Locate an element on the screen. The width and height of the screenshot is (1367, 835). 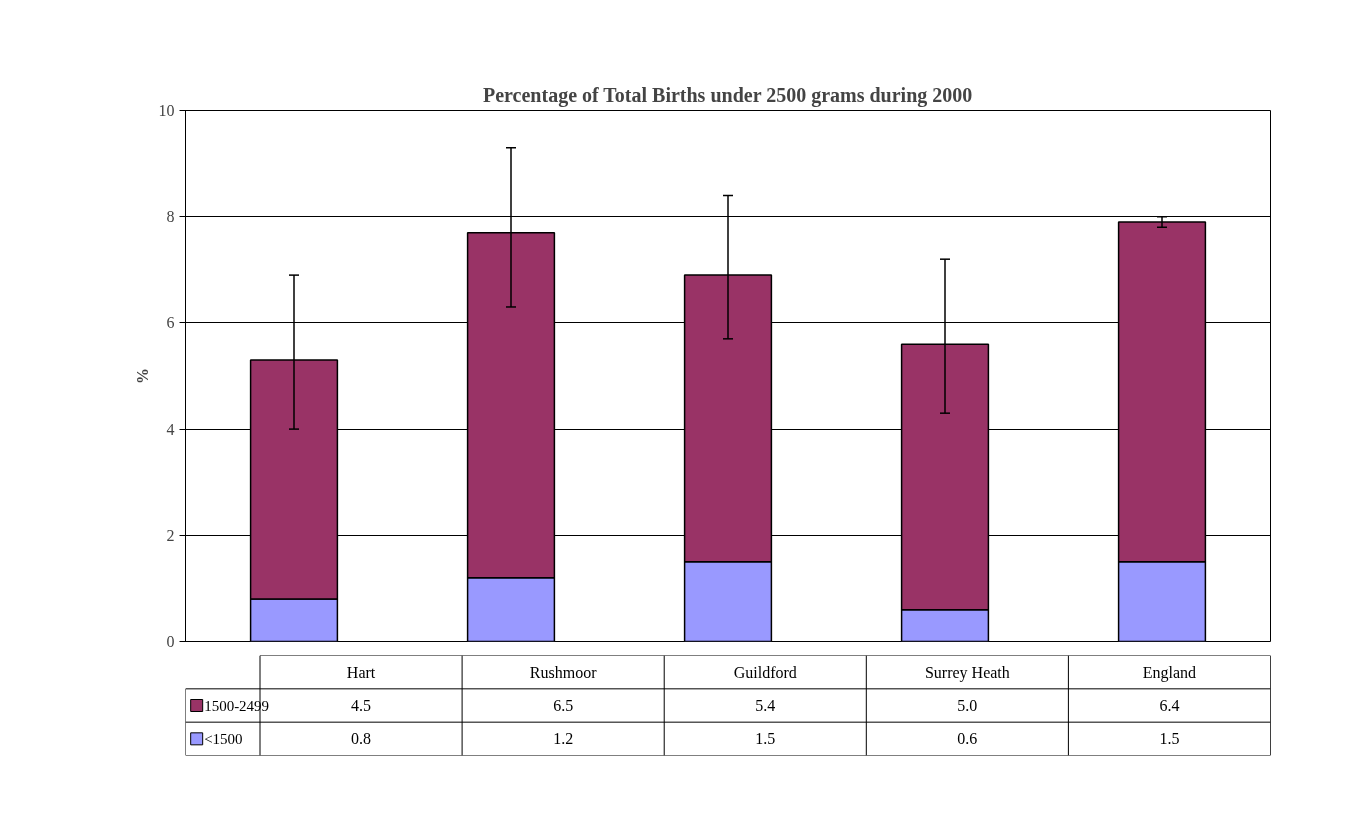
x-tick-label: Guildford is located at coordinates (765, 672).